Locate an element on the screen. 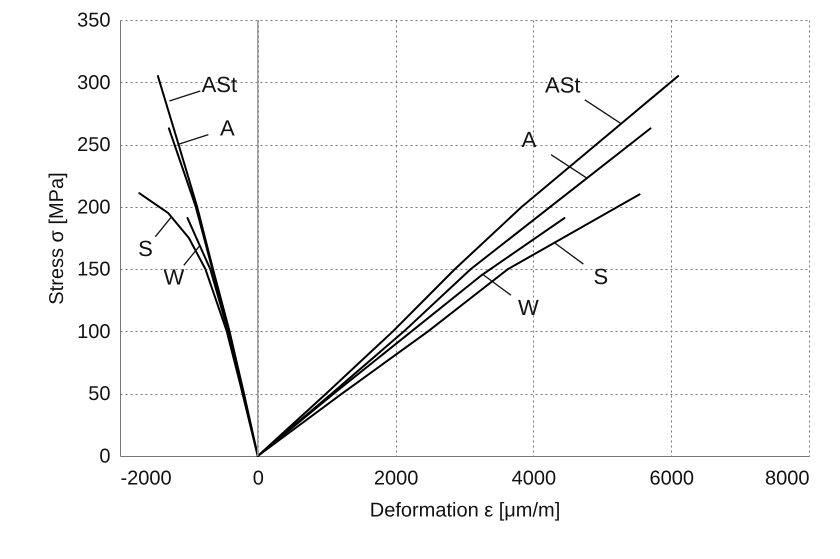 This screenshot has height=559, width=840. x-axis-title: Deformation ε [μm/m] is located at coordinates (465, 511).